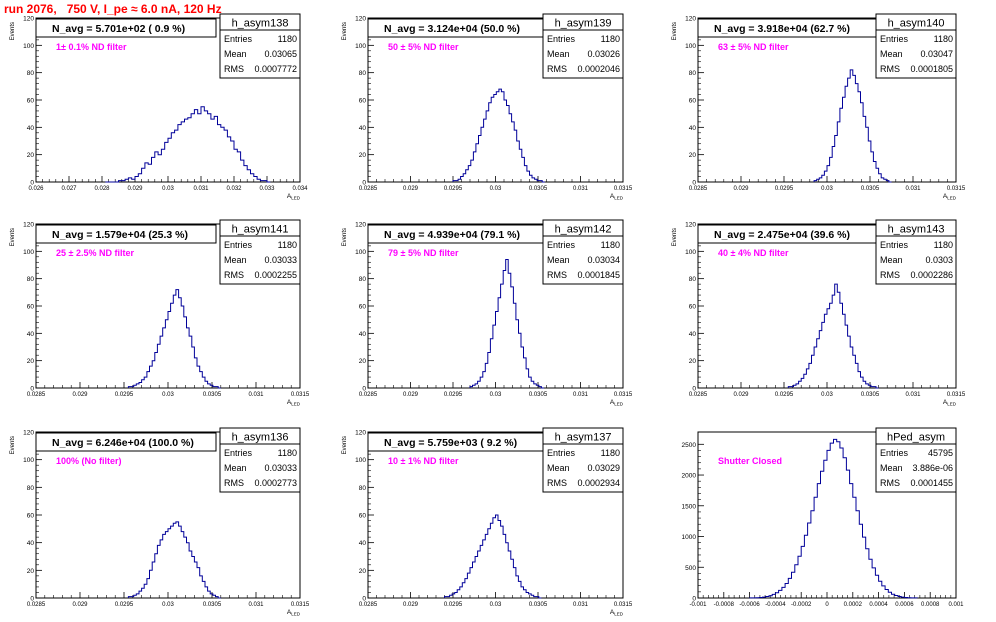 The image size is (996, 622). What do you see at coordinates (423, 461) in the screenshot?
I see `filter-label: 10 ± 1% ND filter` at bounding box center [423, 461].